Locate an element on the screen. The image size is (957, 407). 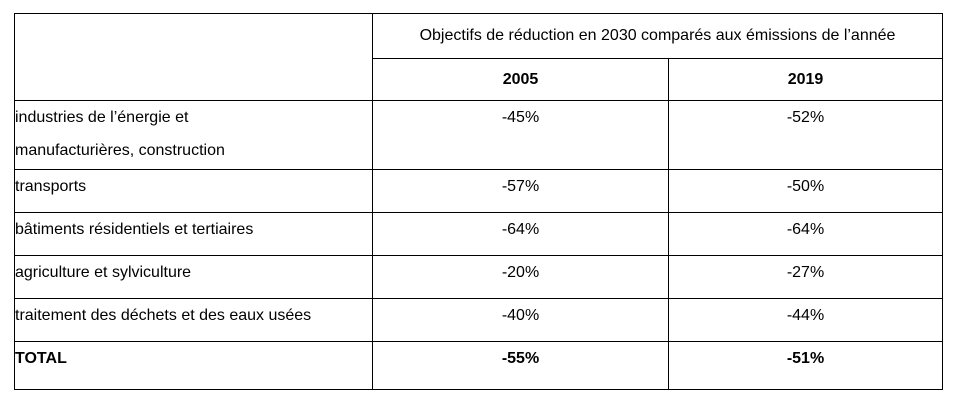
total-value-2019: -51% is located at coordinates (805, 365).